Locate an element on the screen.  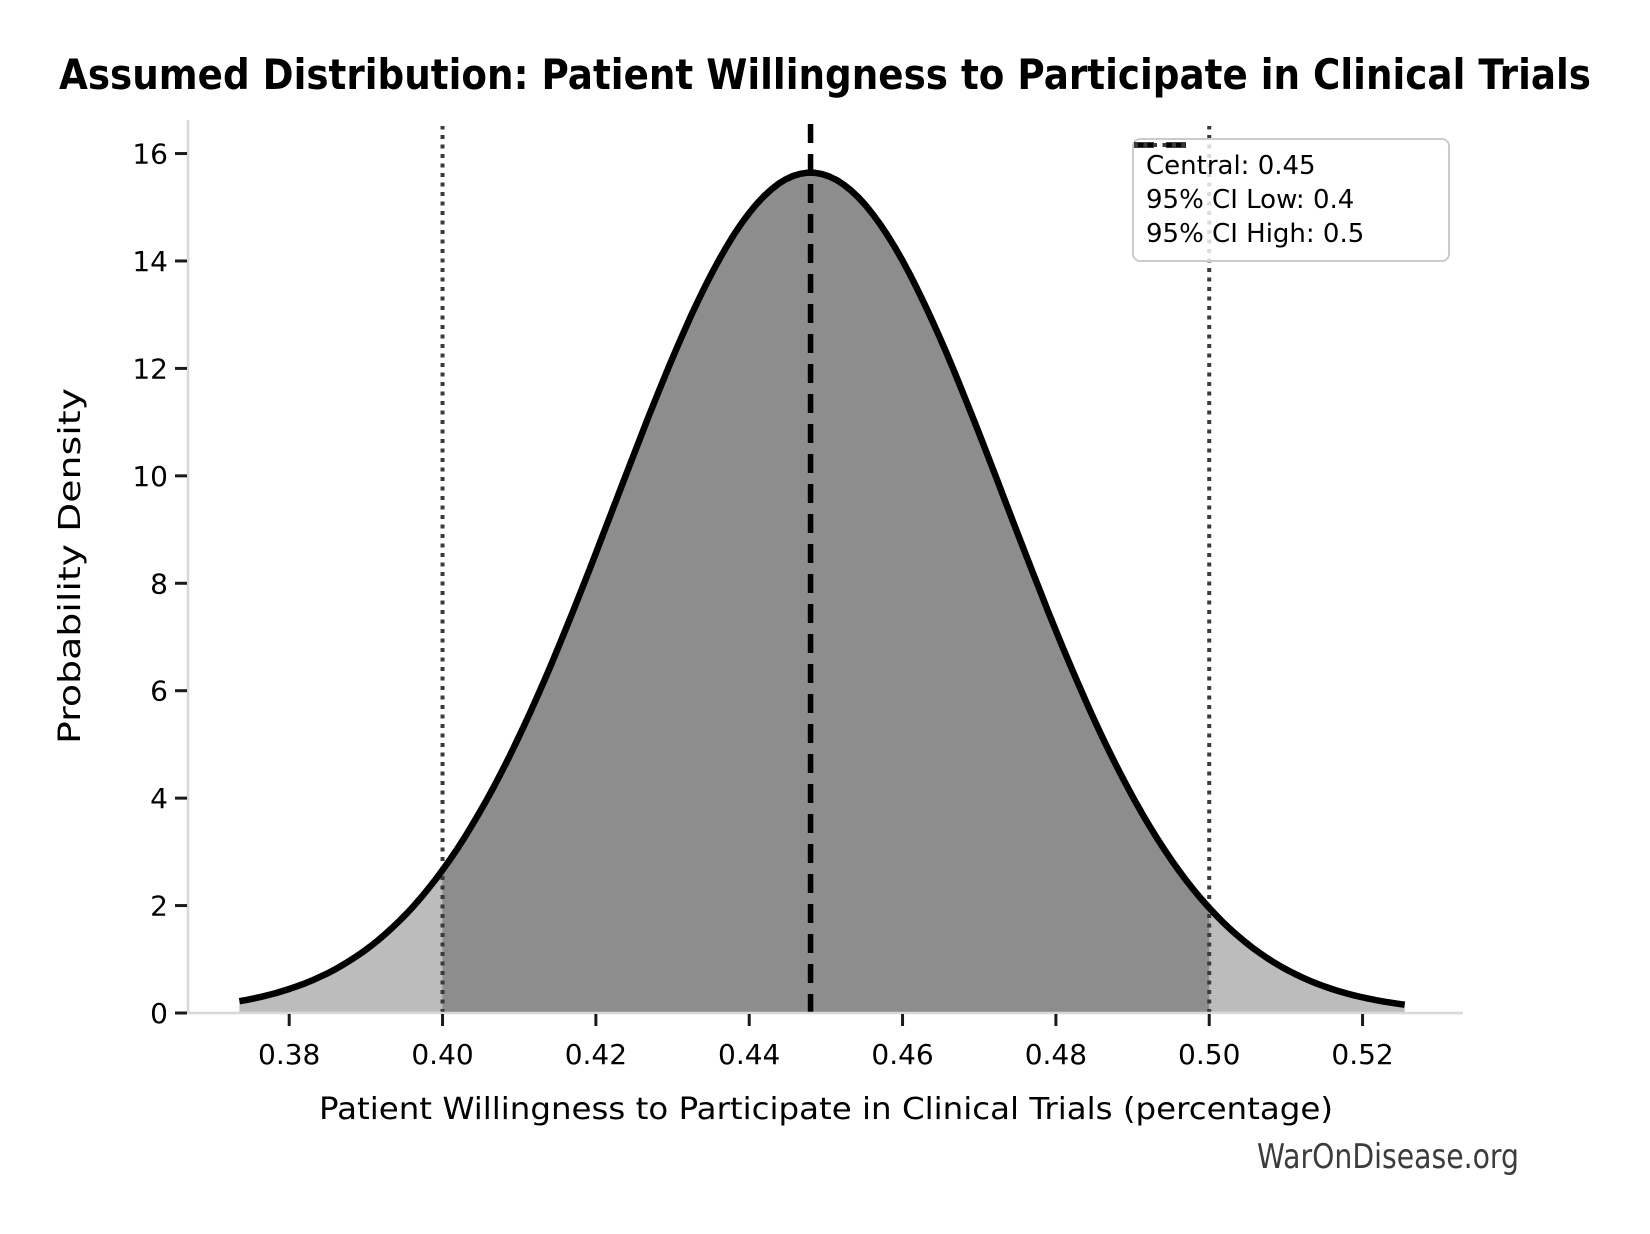
y-axis-label: Probability Density is located at coordinates (70, 566).